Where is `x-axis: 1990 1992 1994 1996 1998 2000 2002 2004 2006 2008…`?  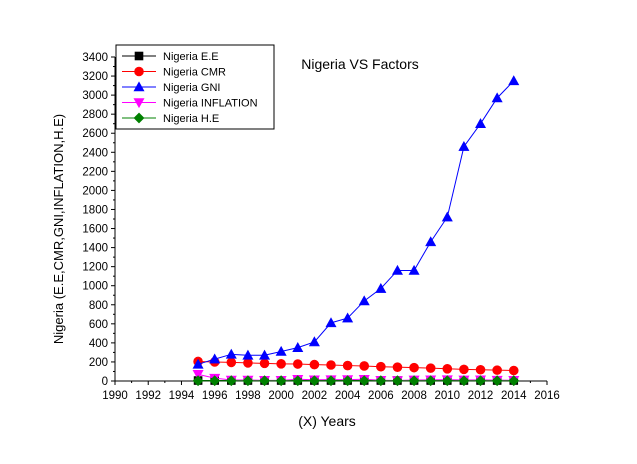 x-axis: 1990 1992 1994 1996 1998 2000 2002 2004 2006 2008… is located at coordinates (331, 391).